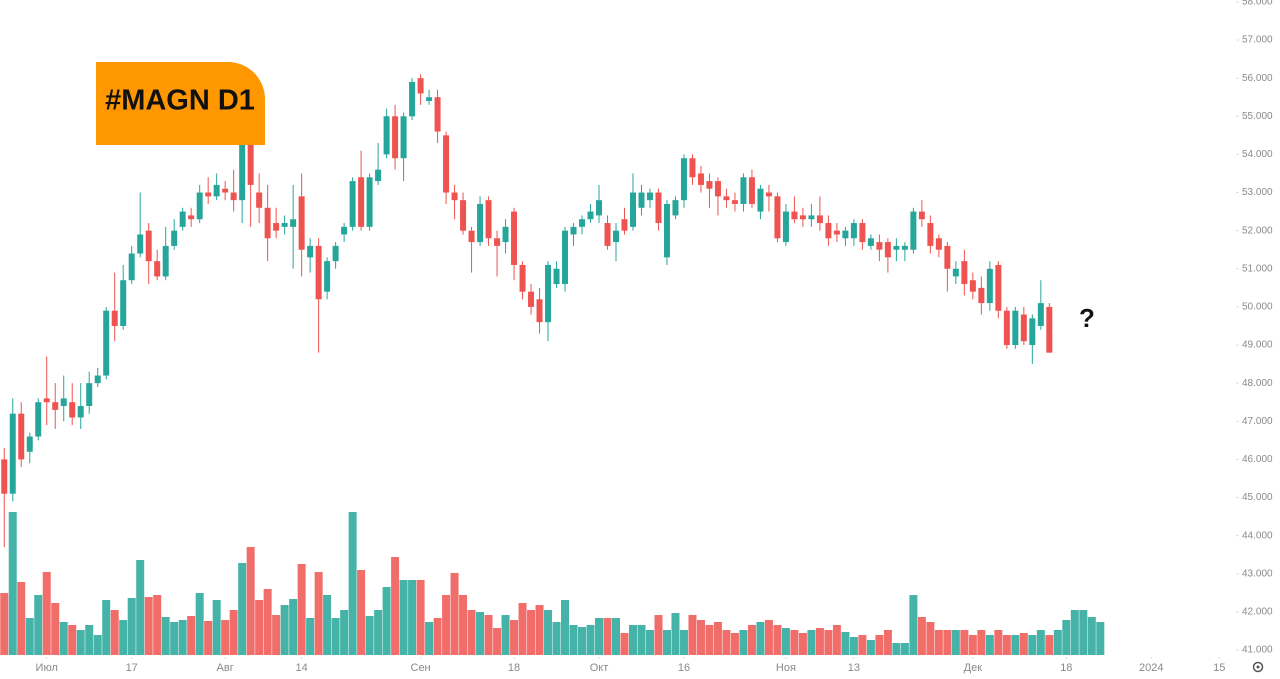 The image size is (1280, 679). Describe the element at coordinates (1257, 345) in the screenshot. I see `y-tick-label: 49.000` at that location.